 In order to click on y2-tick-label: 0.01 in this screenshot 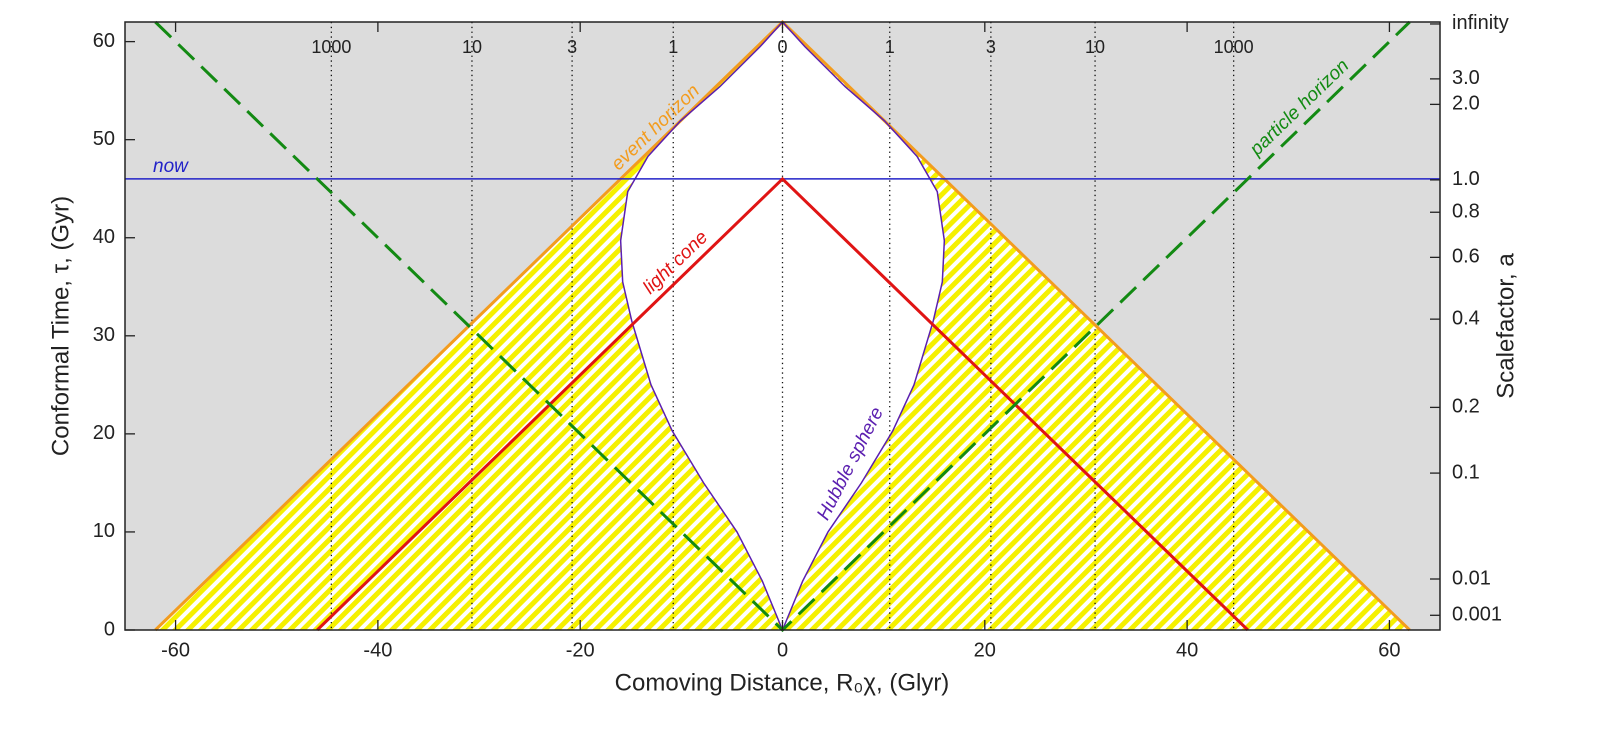, I will do `click(1471, 578)`.